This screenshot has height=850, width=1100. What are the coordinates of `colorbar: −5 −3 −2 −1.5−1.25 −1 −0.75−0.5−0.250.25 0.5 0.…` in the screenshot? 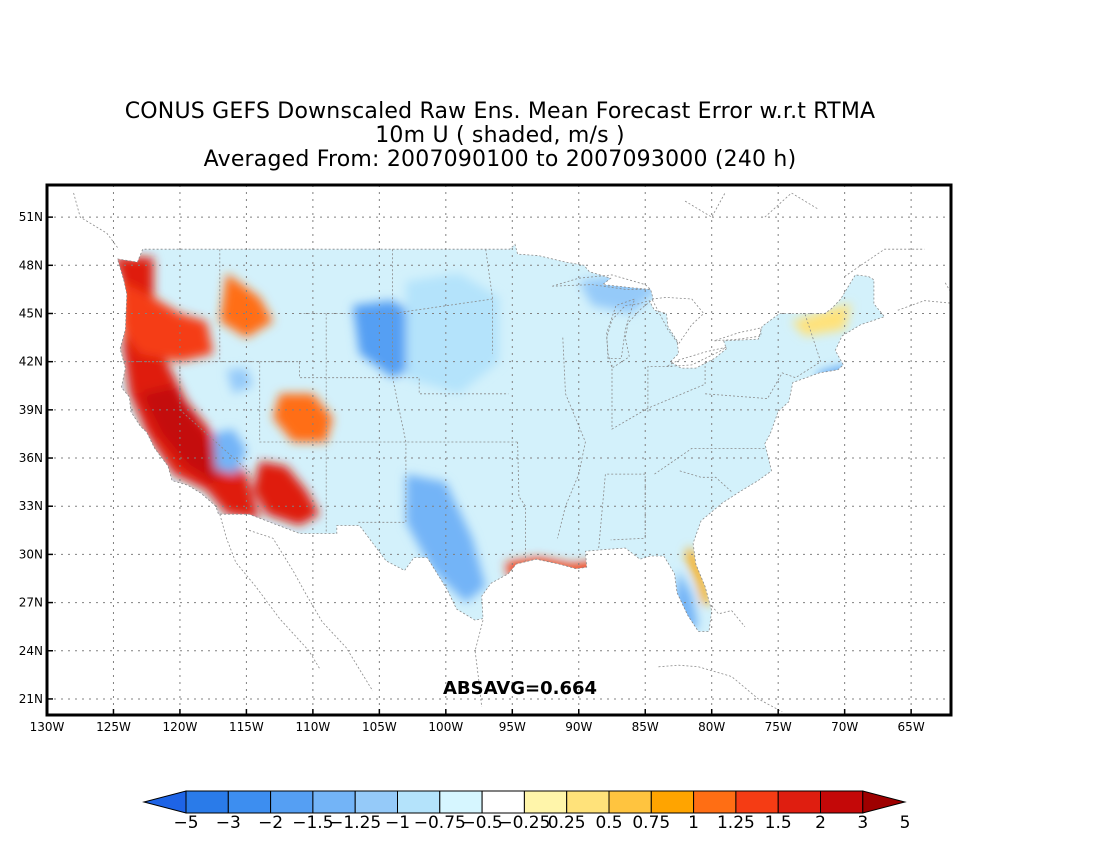 It's located at (526, 811).